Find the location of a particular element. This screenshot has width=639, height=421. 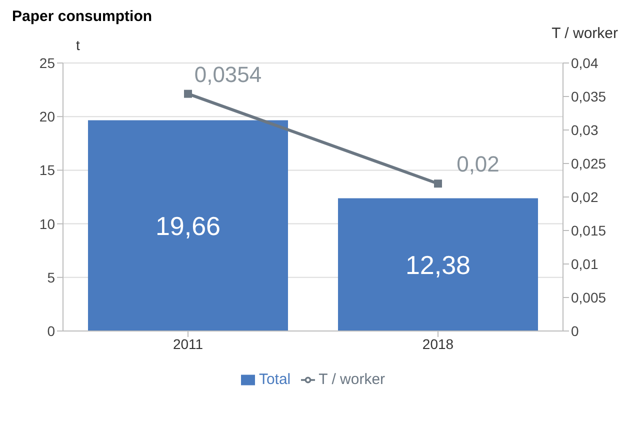

y2-tick-label: 0,04 is located at coordinates (584, 62).